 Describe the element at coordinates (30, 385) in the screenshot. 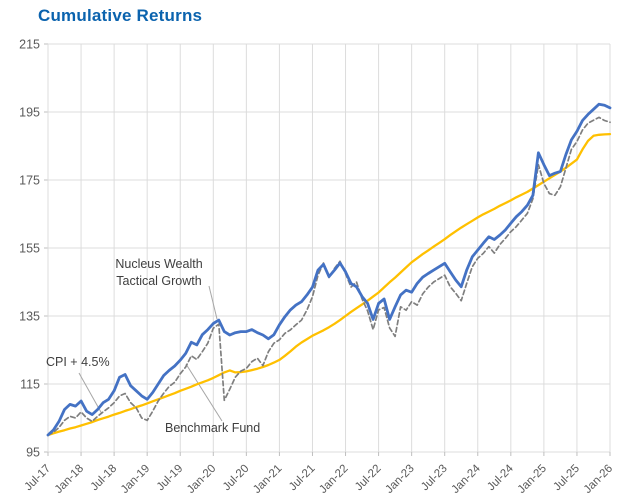

I see `y-axis-label: 115` at that location.